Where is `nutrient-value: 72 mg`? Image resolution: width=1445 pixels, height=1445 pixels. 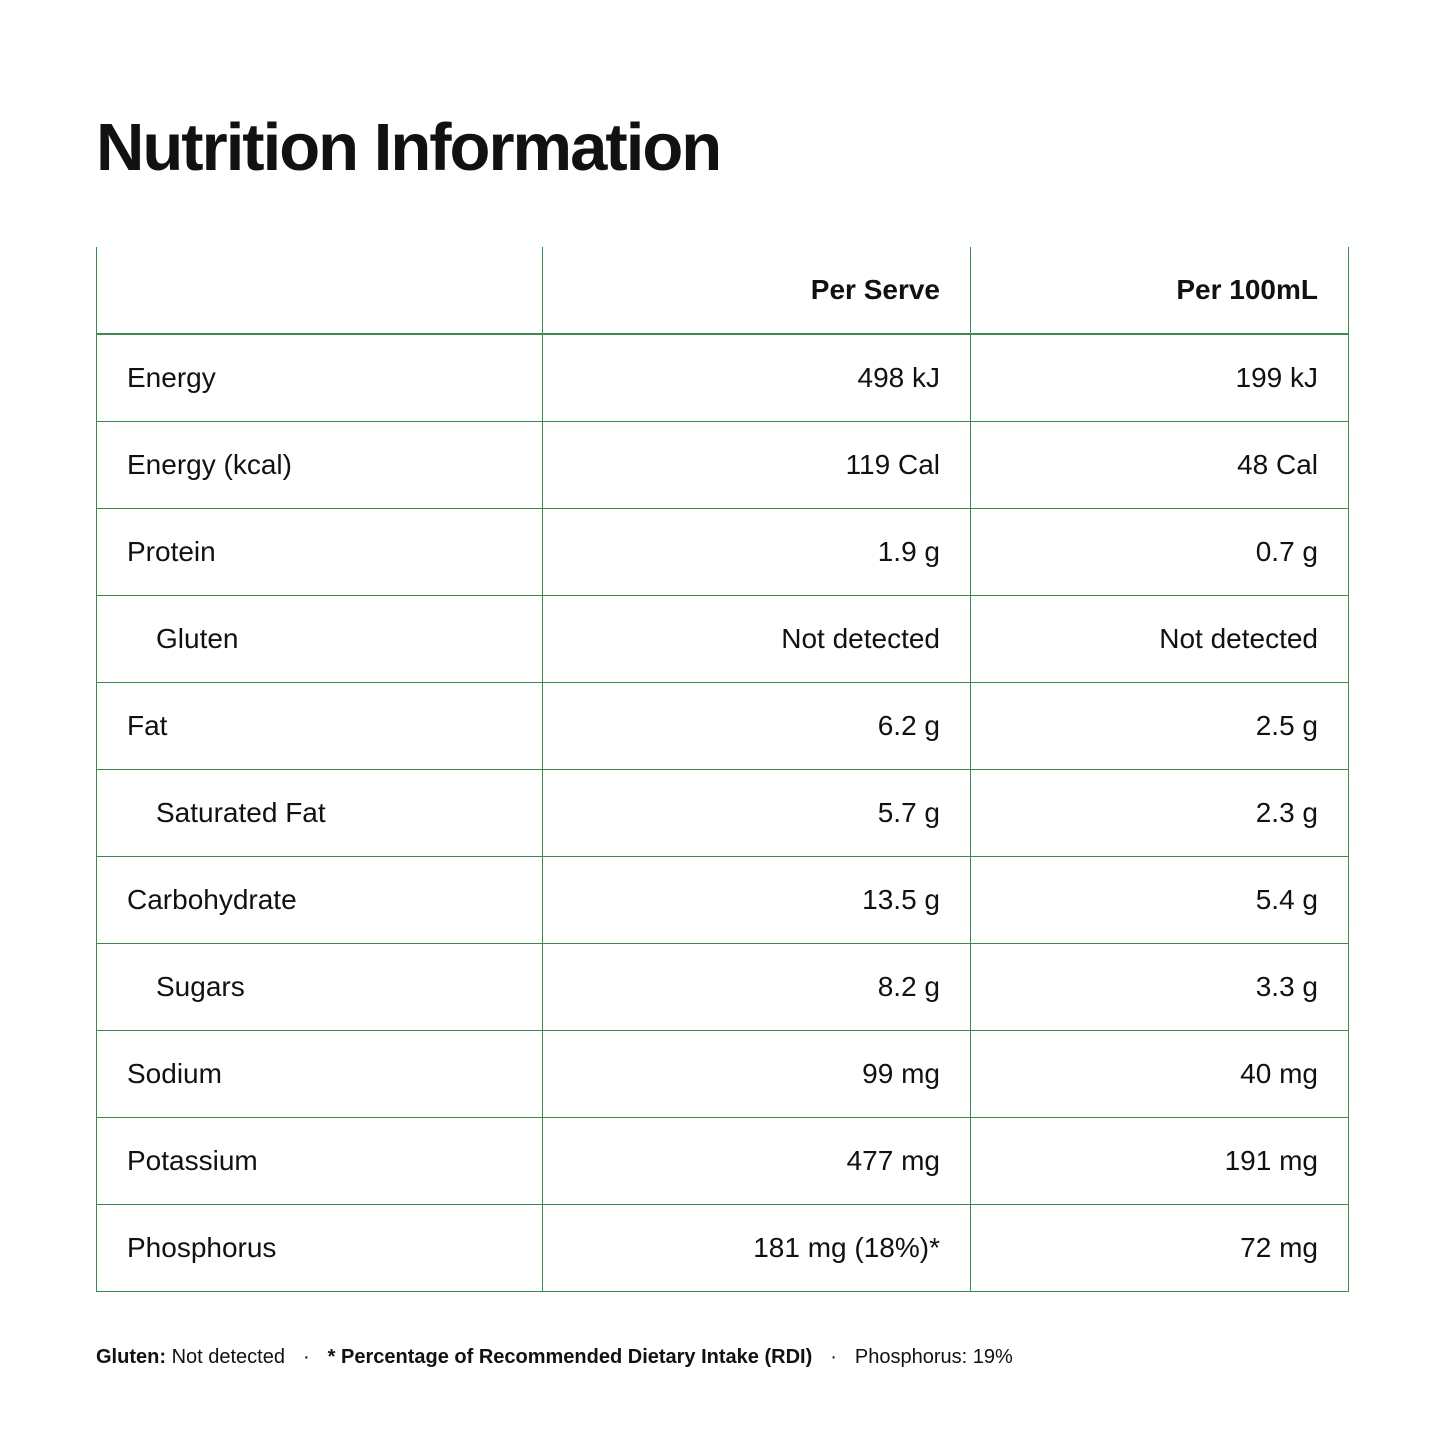
nutrient-value: 72 mg is located at coordinates (1159, 1247).